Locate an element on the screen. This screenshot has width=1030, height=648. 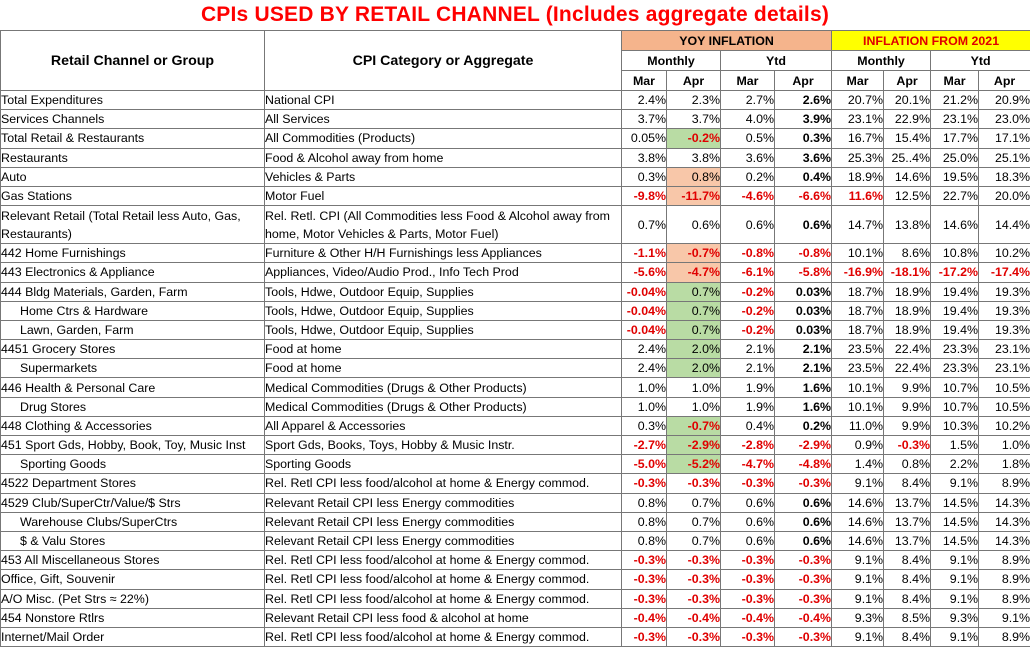
value-yoy-monthly-apr: 3.8% is located at coordinates (693, 157).